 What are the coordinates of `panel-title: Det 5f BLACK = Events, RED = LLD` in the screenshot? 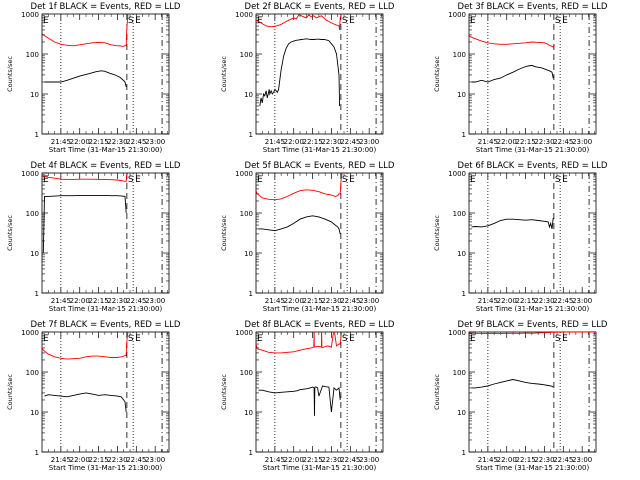 It's located at (320, 166).